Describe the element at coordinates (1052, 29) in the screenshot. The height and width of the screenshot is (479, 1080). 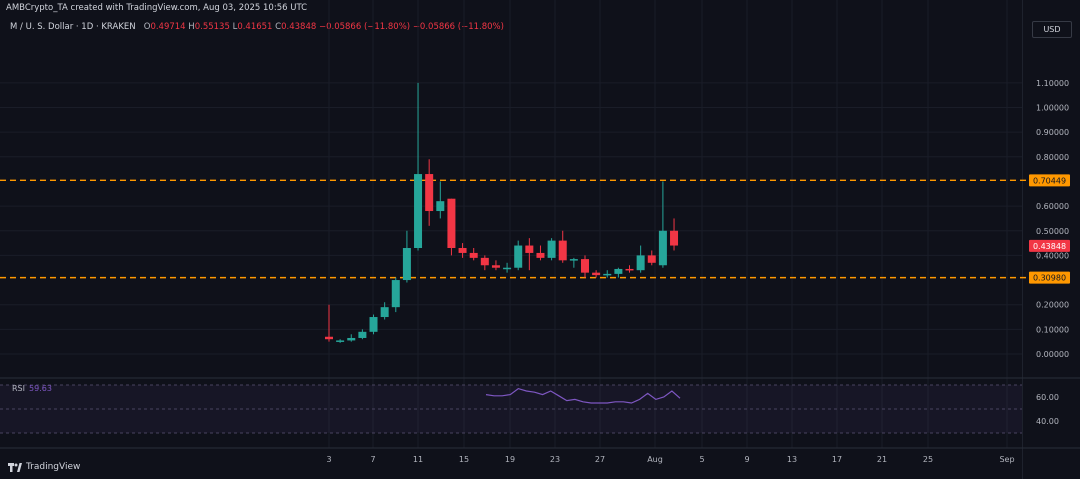
I see `currency-button: USD` at that location.